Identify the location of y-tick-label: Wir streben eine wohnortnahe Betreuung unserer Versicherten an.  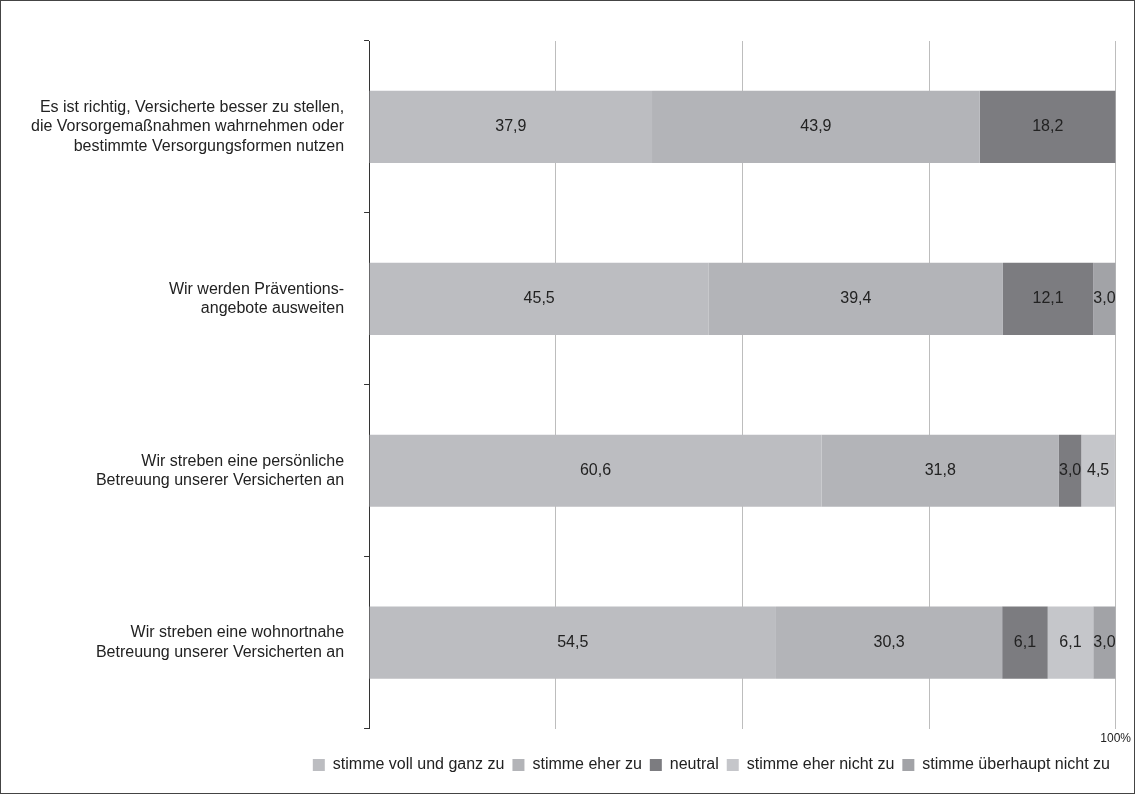
(220, 641).